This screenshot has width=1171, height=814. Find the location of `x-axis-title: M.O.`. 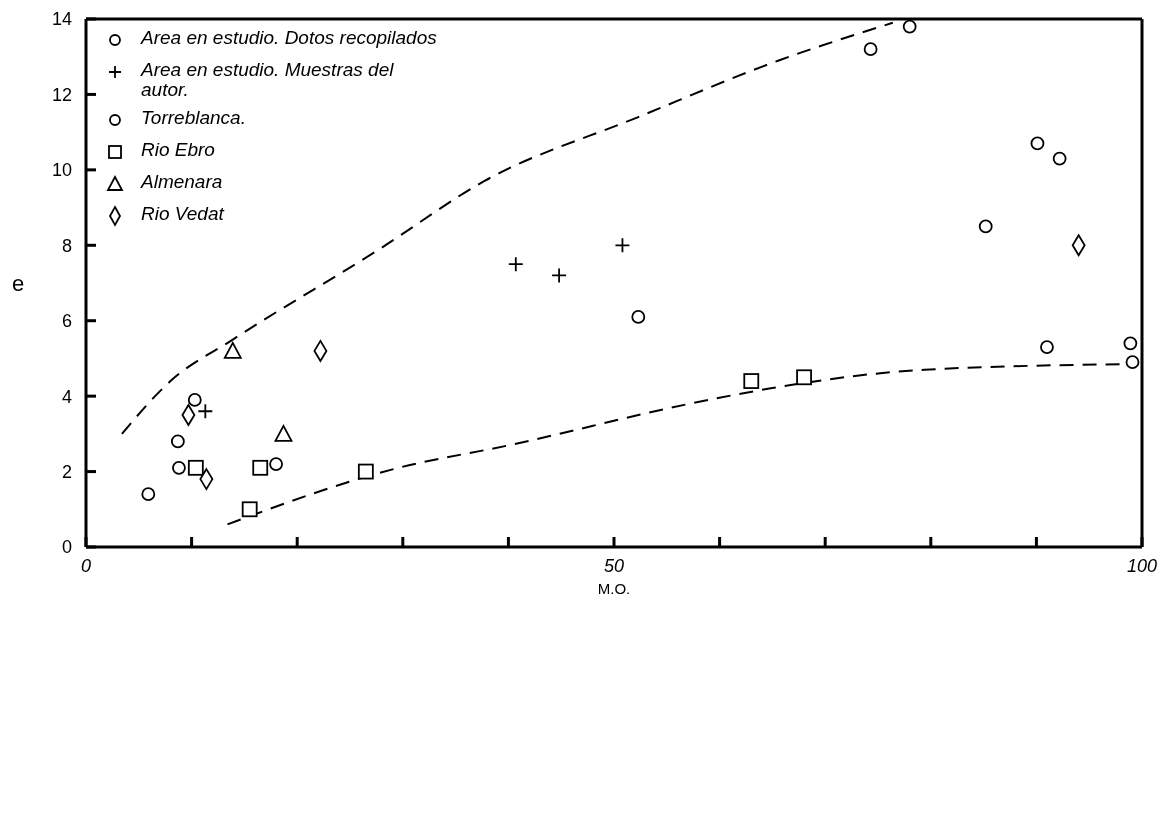

x-axis-title: M.O. is located at coordinates (614, 588).